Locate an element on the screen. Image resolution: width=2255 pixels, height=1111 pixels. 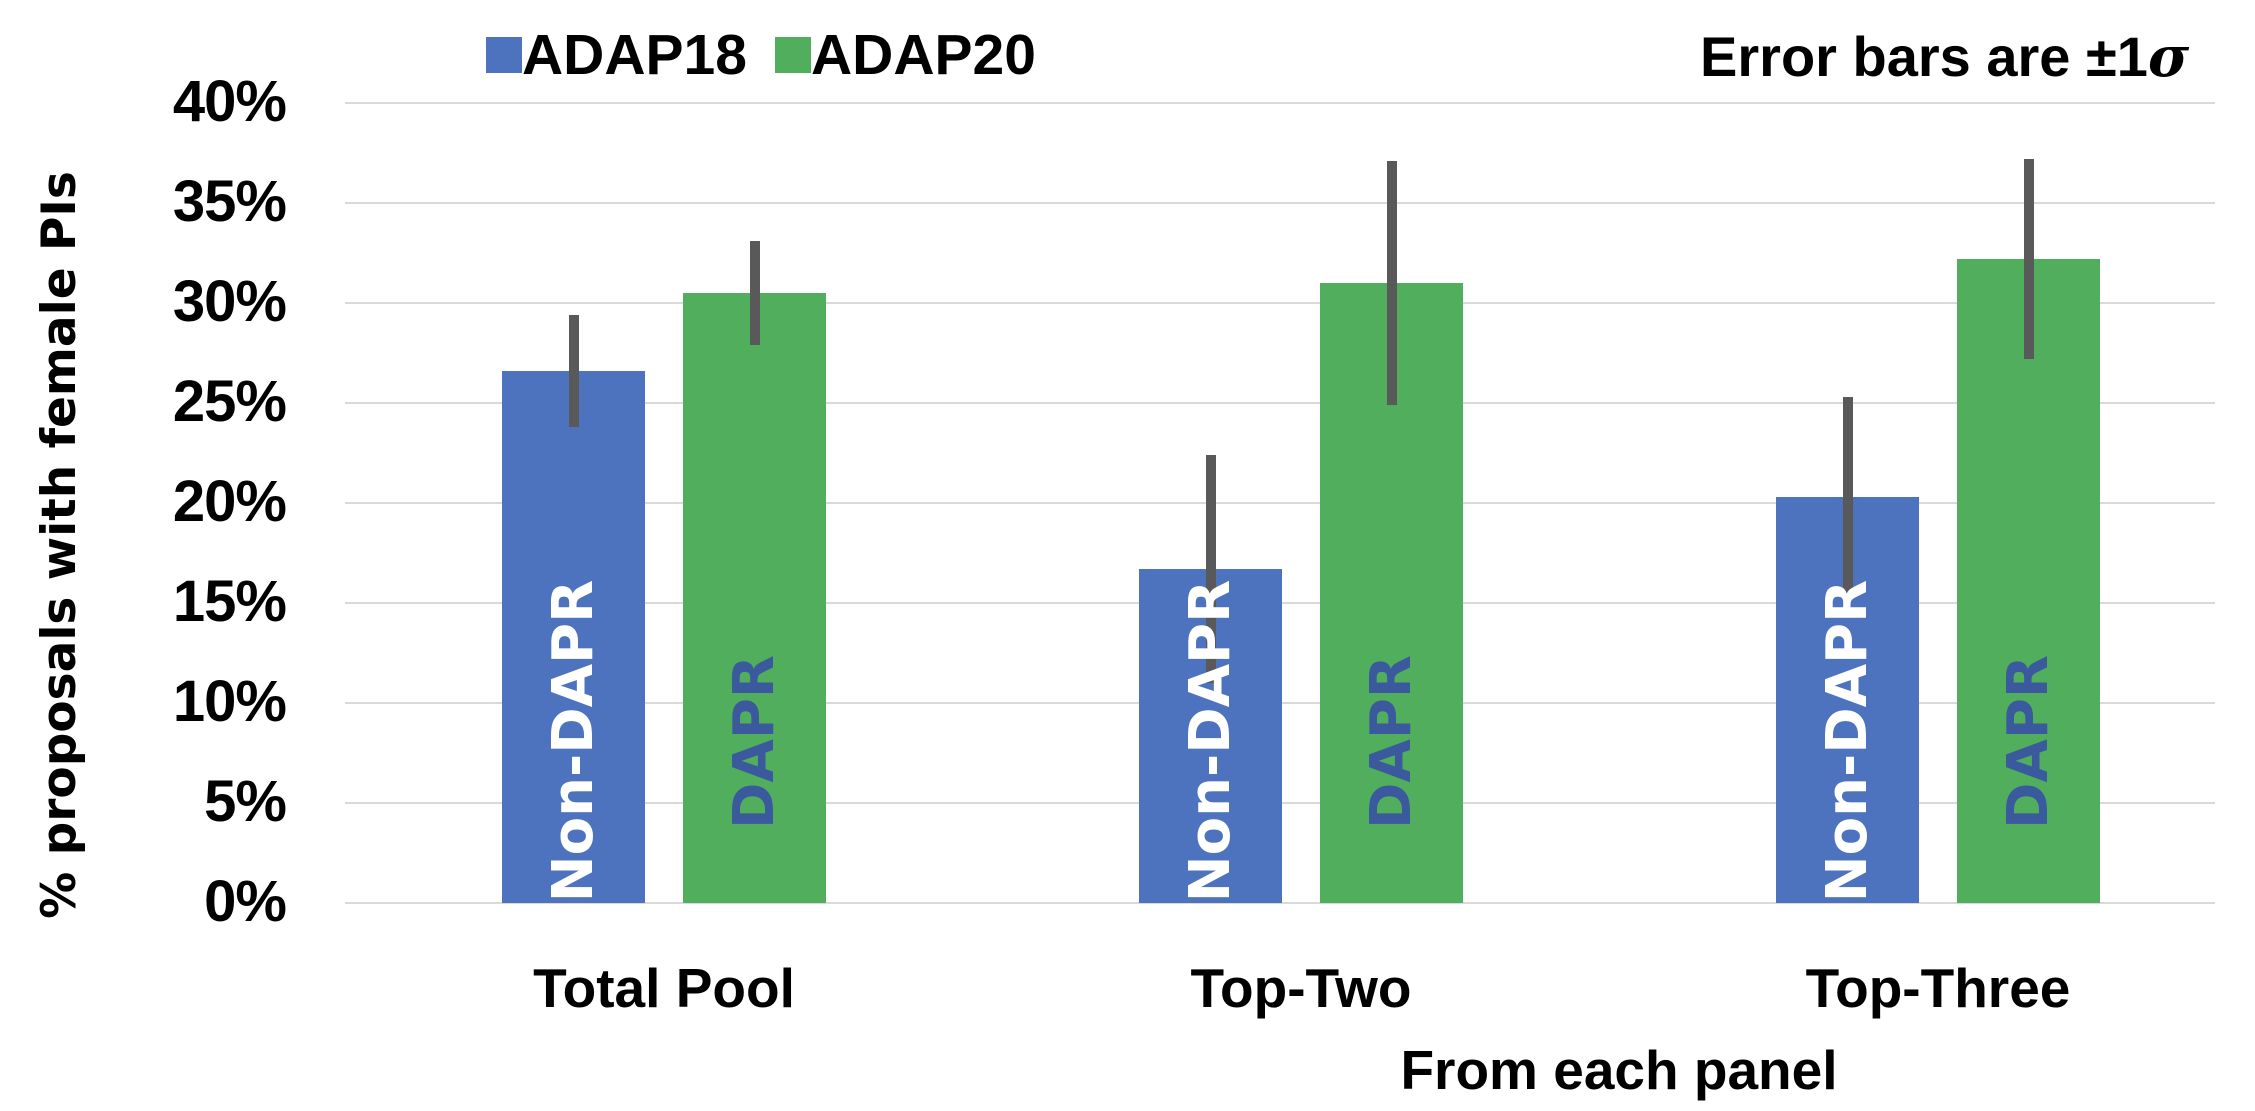
x-category-label: Top-Two is located at coordinates (1301, 988).